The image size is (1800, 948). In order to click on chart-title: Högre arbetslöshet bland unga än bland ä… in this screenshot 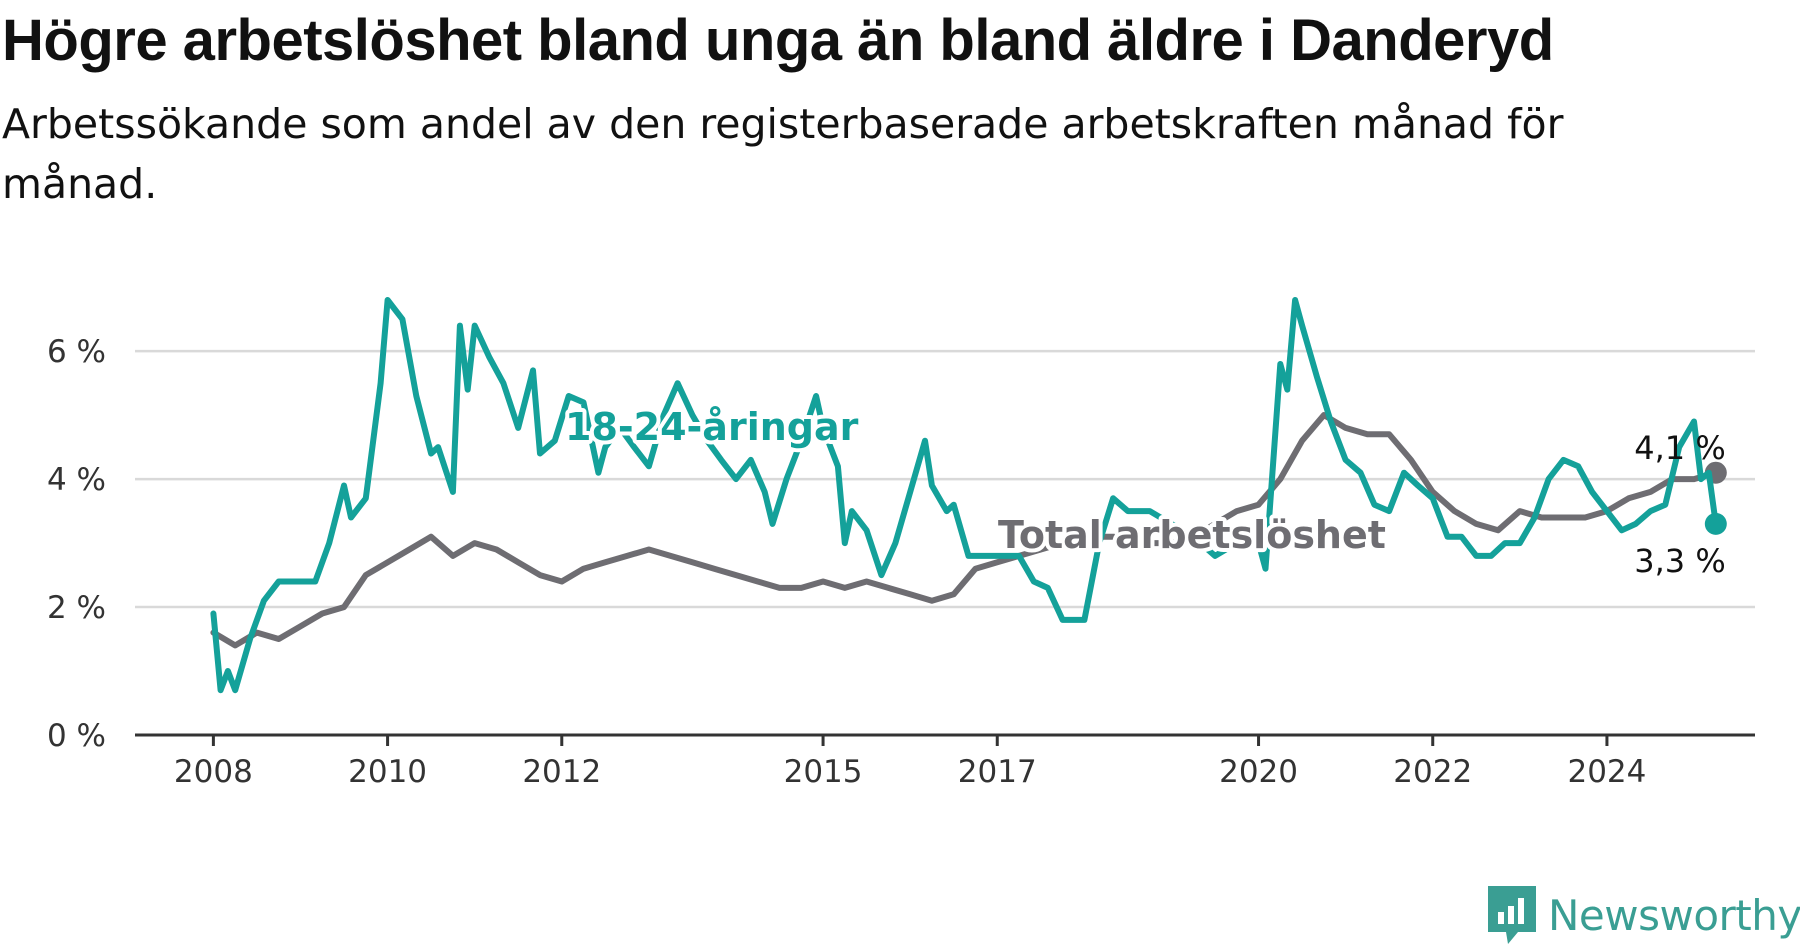, I will do `click(778, 40)`.